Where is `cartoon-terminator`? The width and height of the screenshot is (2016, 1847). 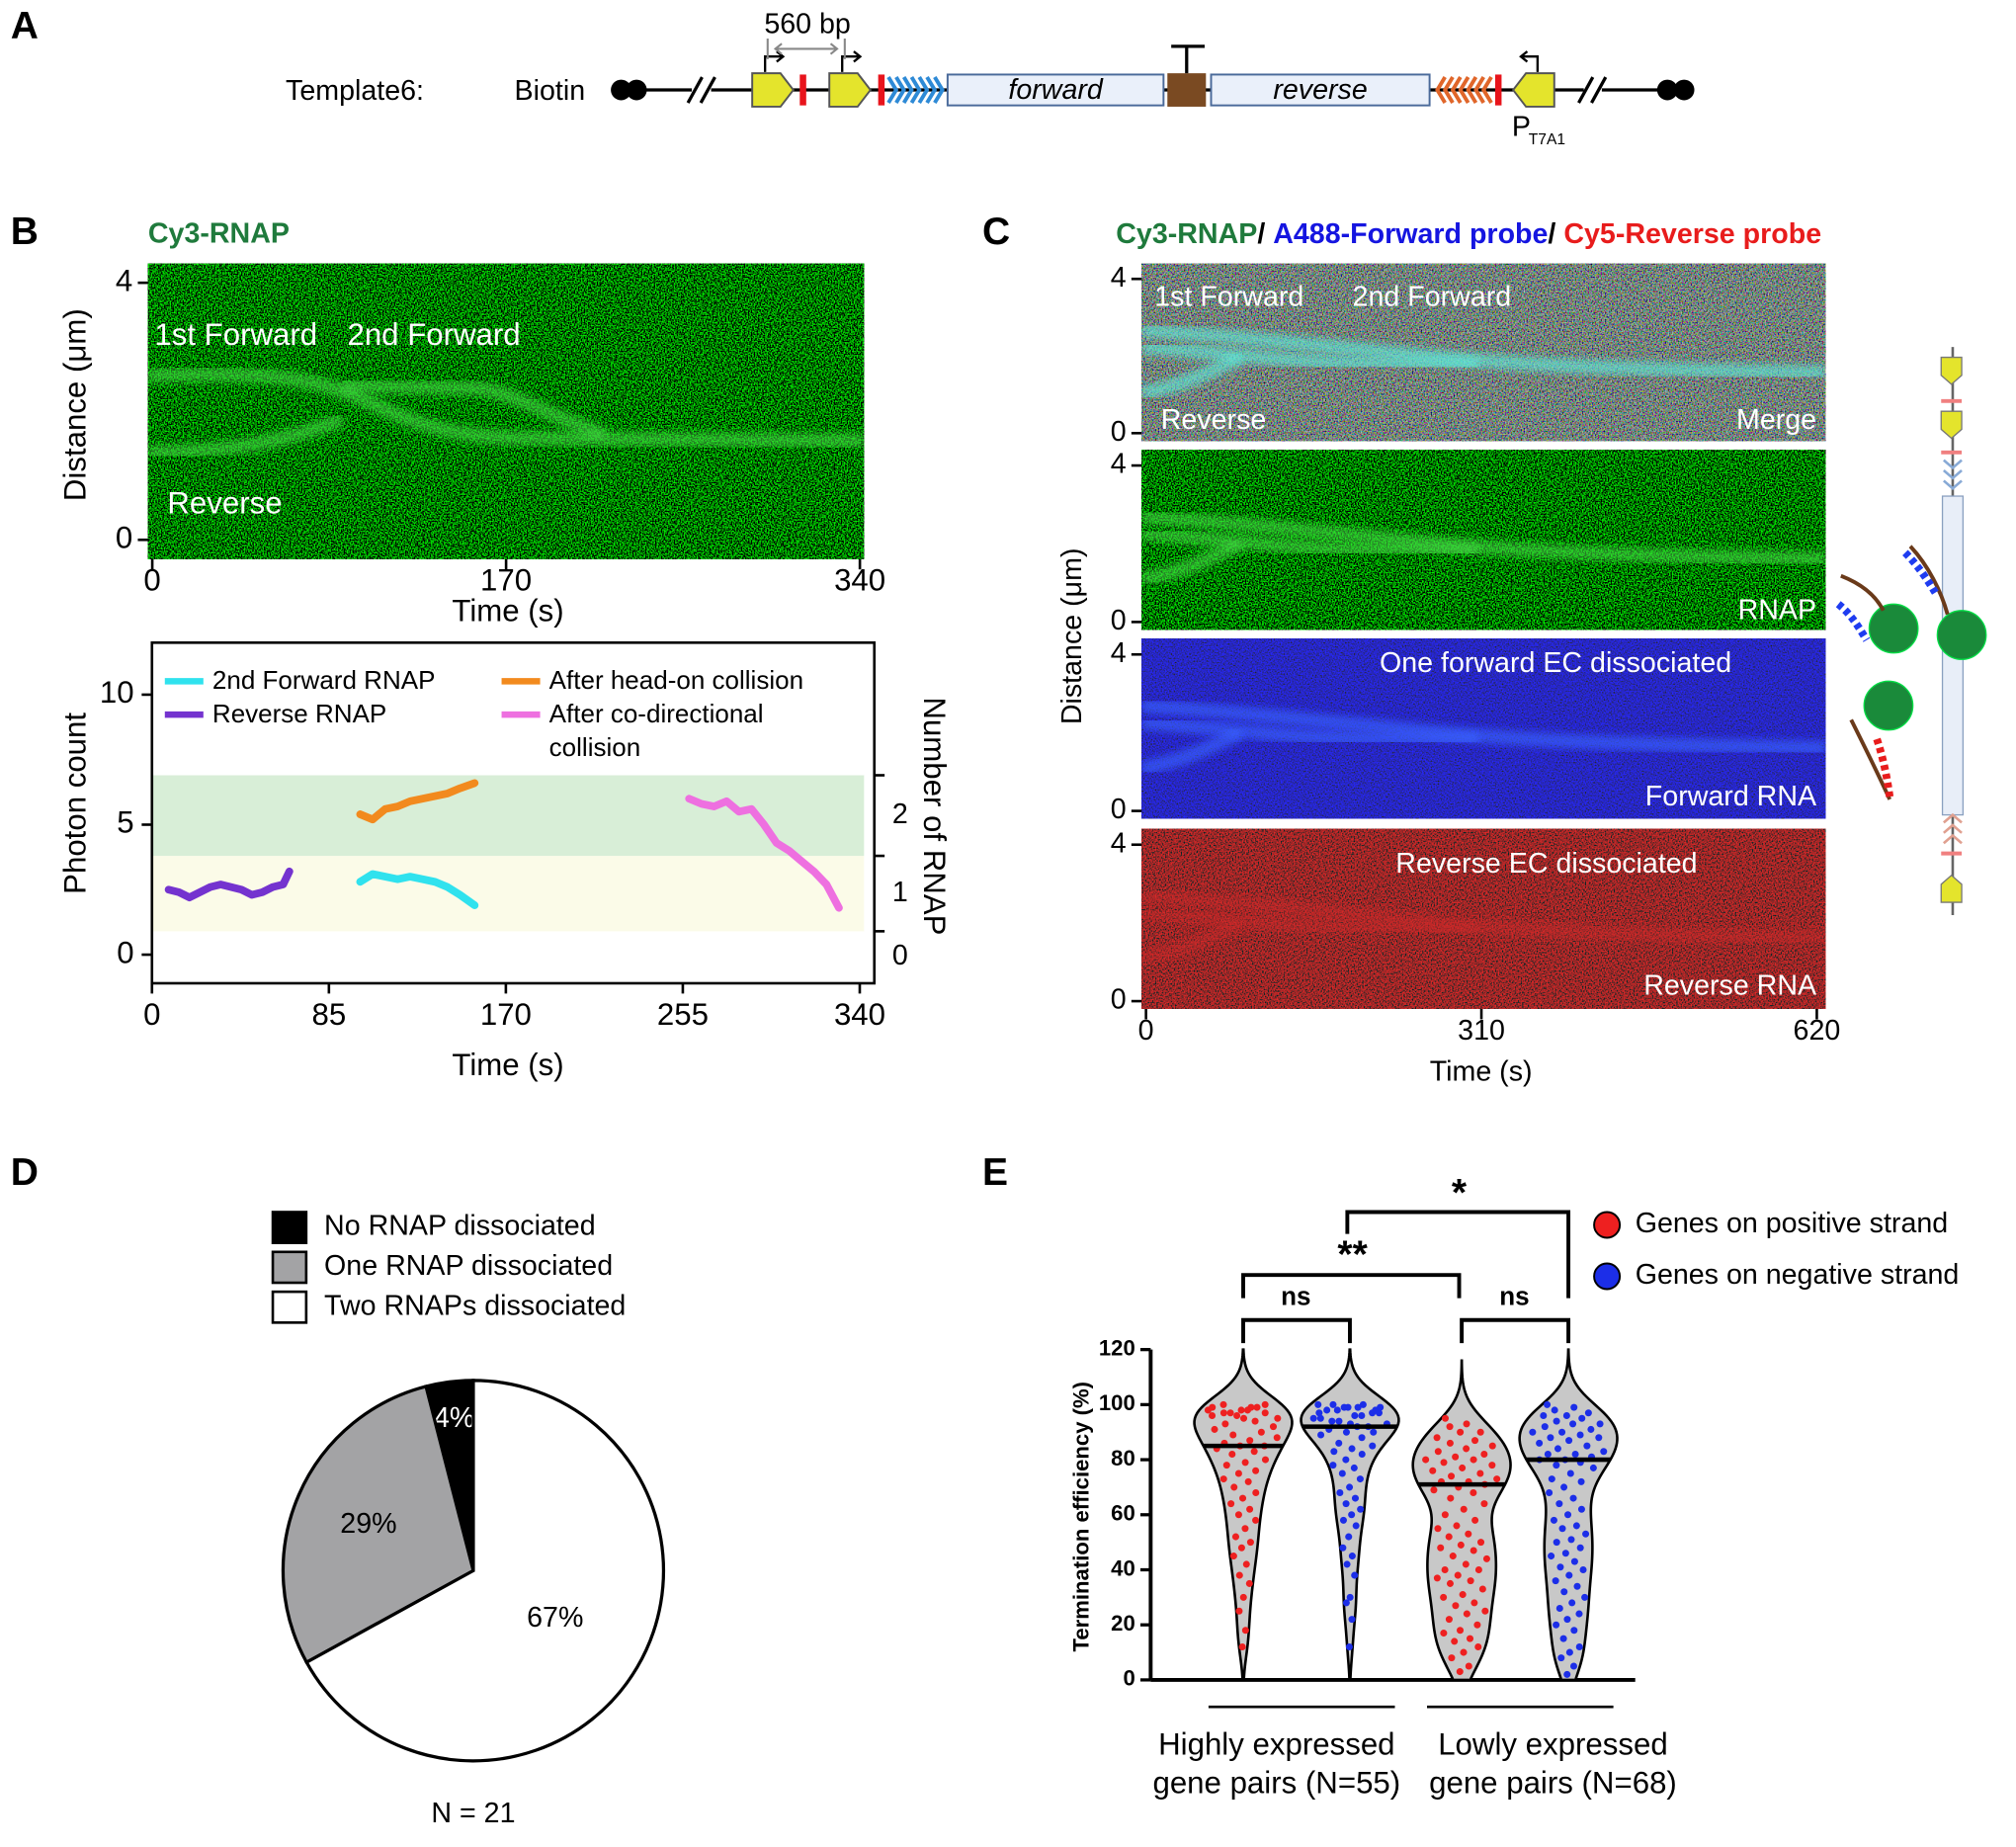 cartoon-terminator is located at coordinates (1952, 627).